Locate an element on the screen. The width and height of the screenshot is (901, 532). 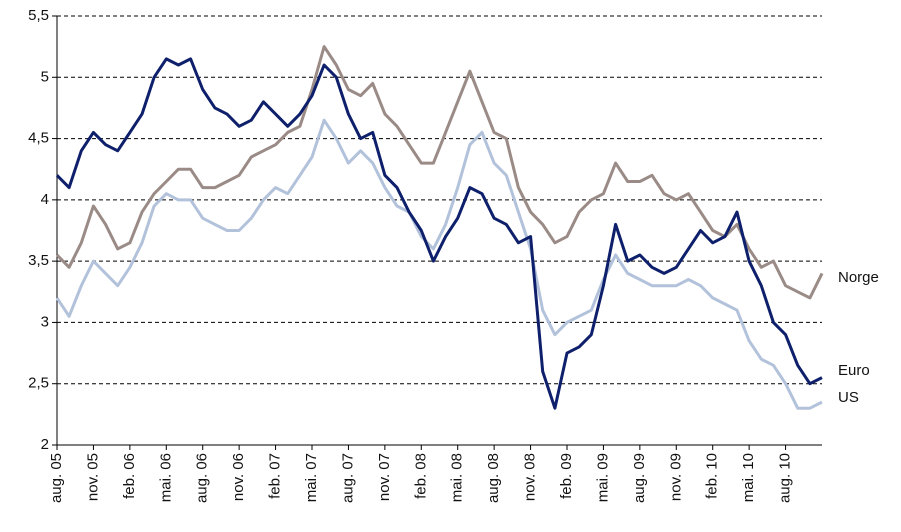
x-tick-label: aug. 09 is located at coordinates (639, 478).